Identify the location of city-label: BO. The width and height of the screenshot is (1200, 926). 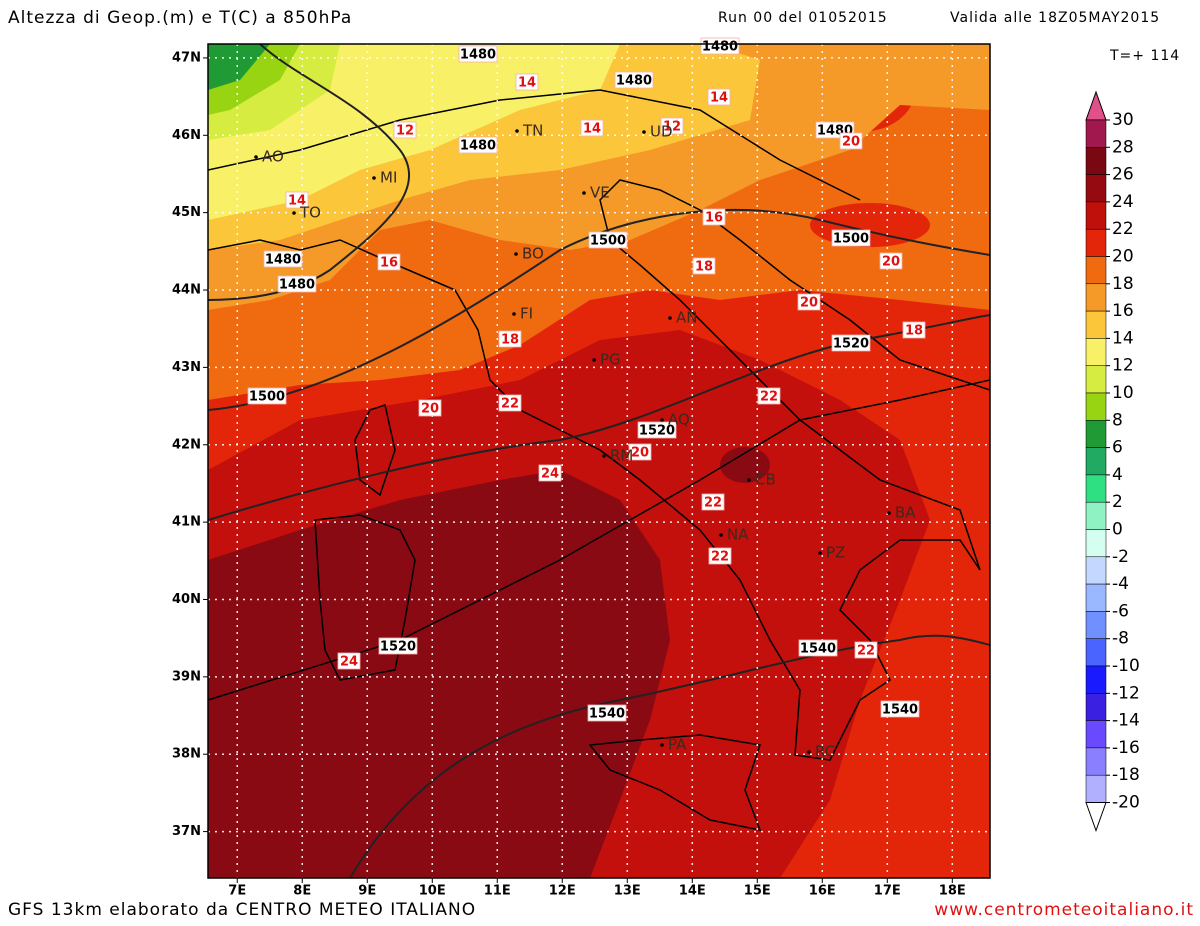
(533, 254).